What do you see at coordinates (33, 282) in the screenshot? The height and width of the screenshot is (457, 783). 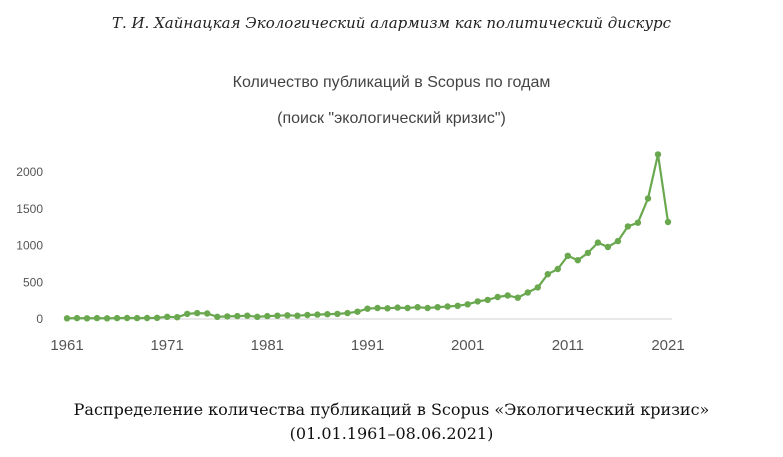 I see `y-tick-label: 500` at bounding box center [33, 282].